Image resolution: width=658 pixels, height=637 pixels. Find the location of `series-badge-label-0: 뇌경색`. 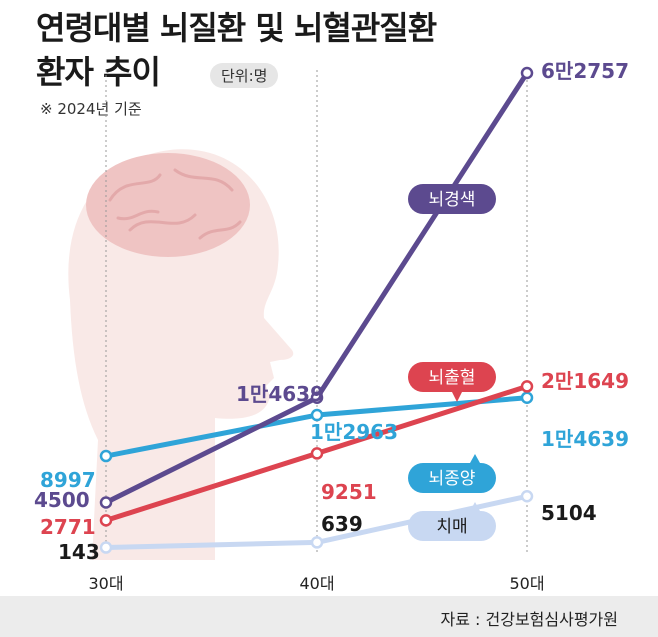

series-badge-label-0: 뇌경색 is located at coordinates (452, 200).